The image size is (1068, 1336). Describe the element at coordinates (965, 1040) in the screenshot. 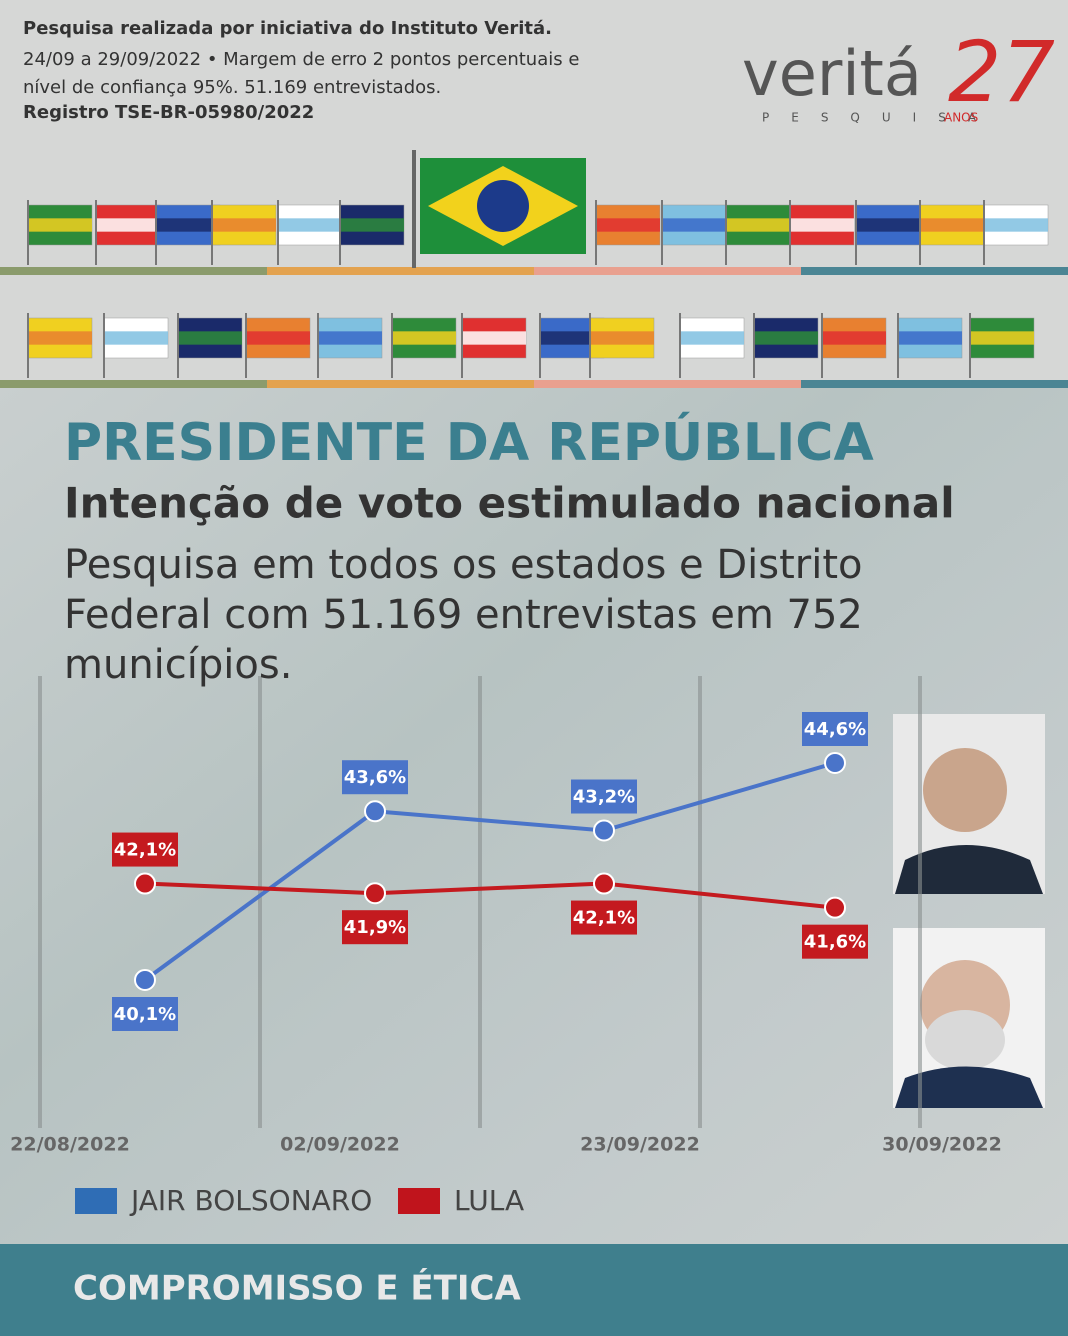

I see `photo-beard` at that location.